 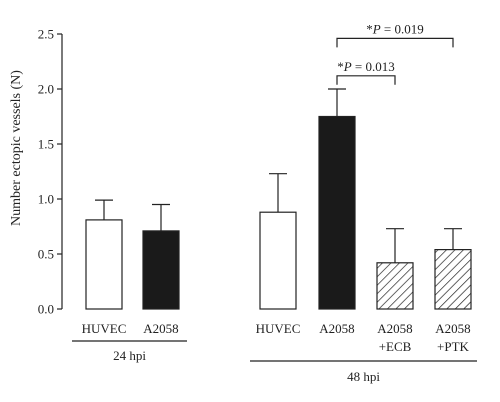 I want to click on x-tick-sublabel: +ECB, so click(x=395, y=346).